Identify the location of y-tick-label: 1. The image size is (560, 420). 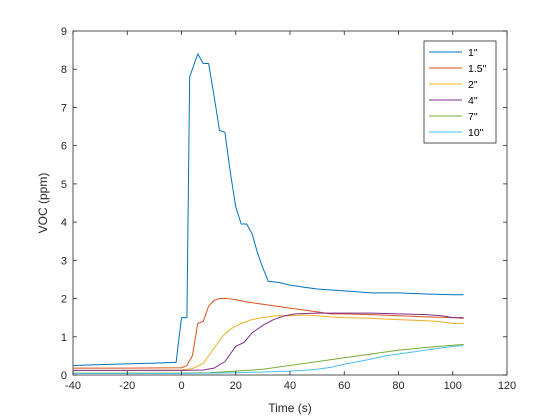
(64, 338).